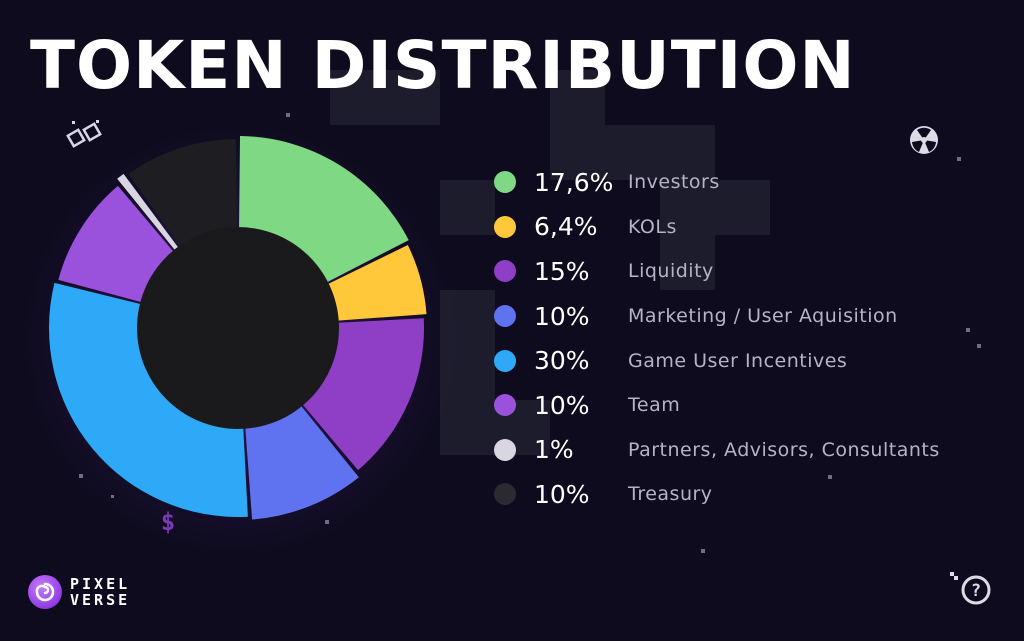  I want to click on legend-label: Investors, so click(674, 182).